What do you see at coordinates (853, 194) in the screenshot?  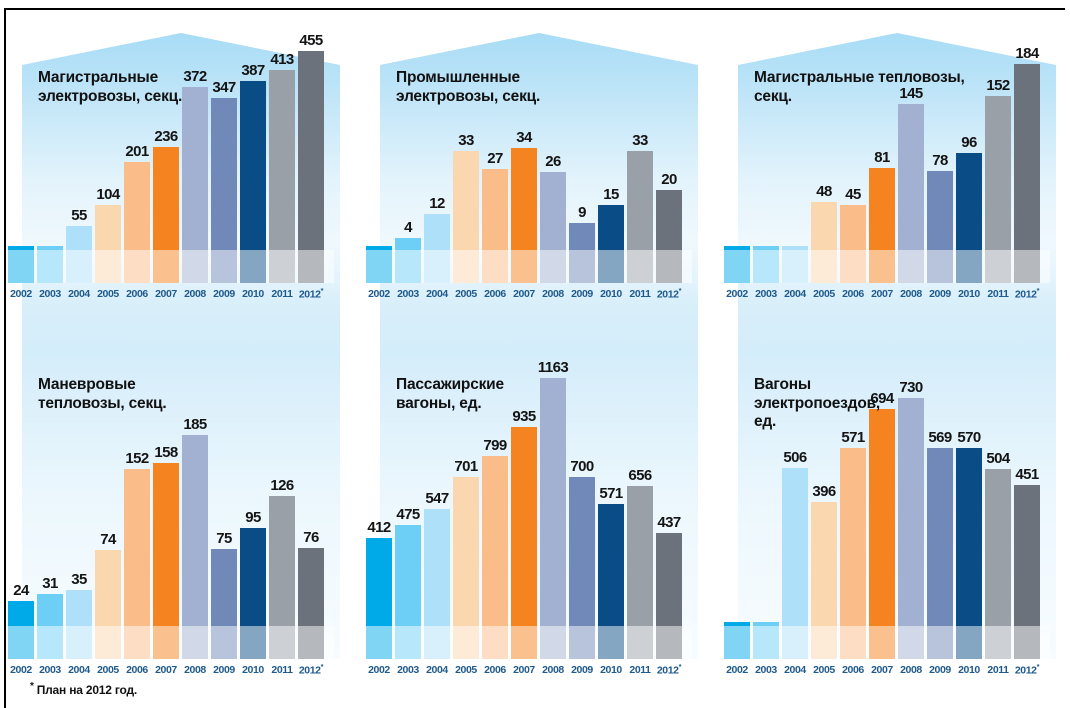 I see `bar-value-label: 45` at bounding box center [853, 194].